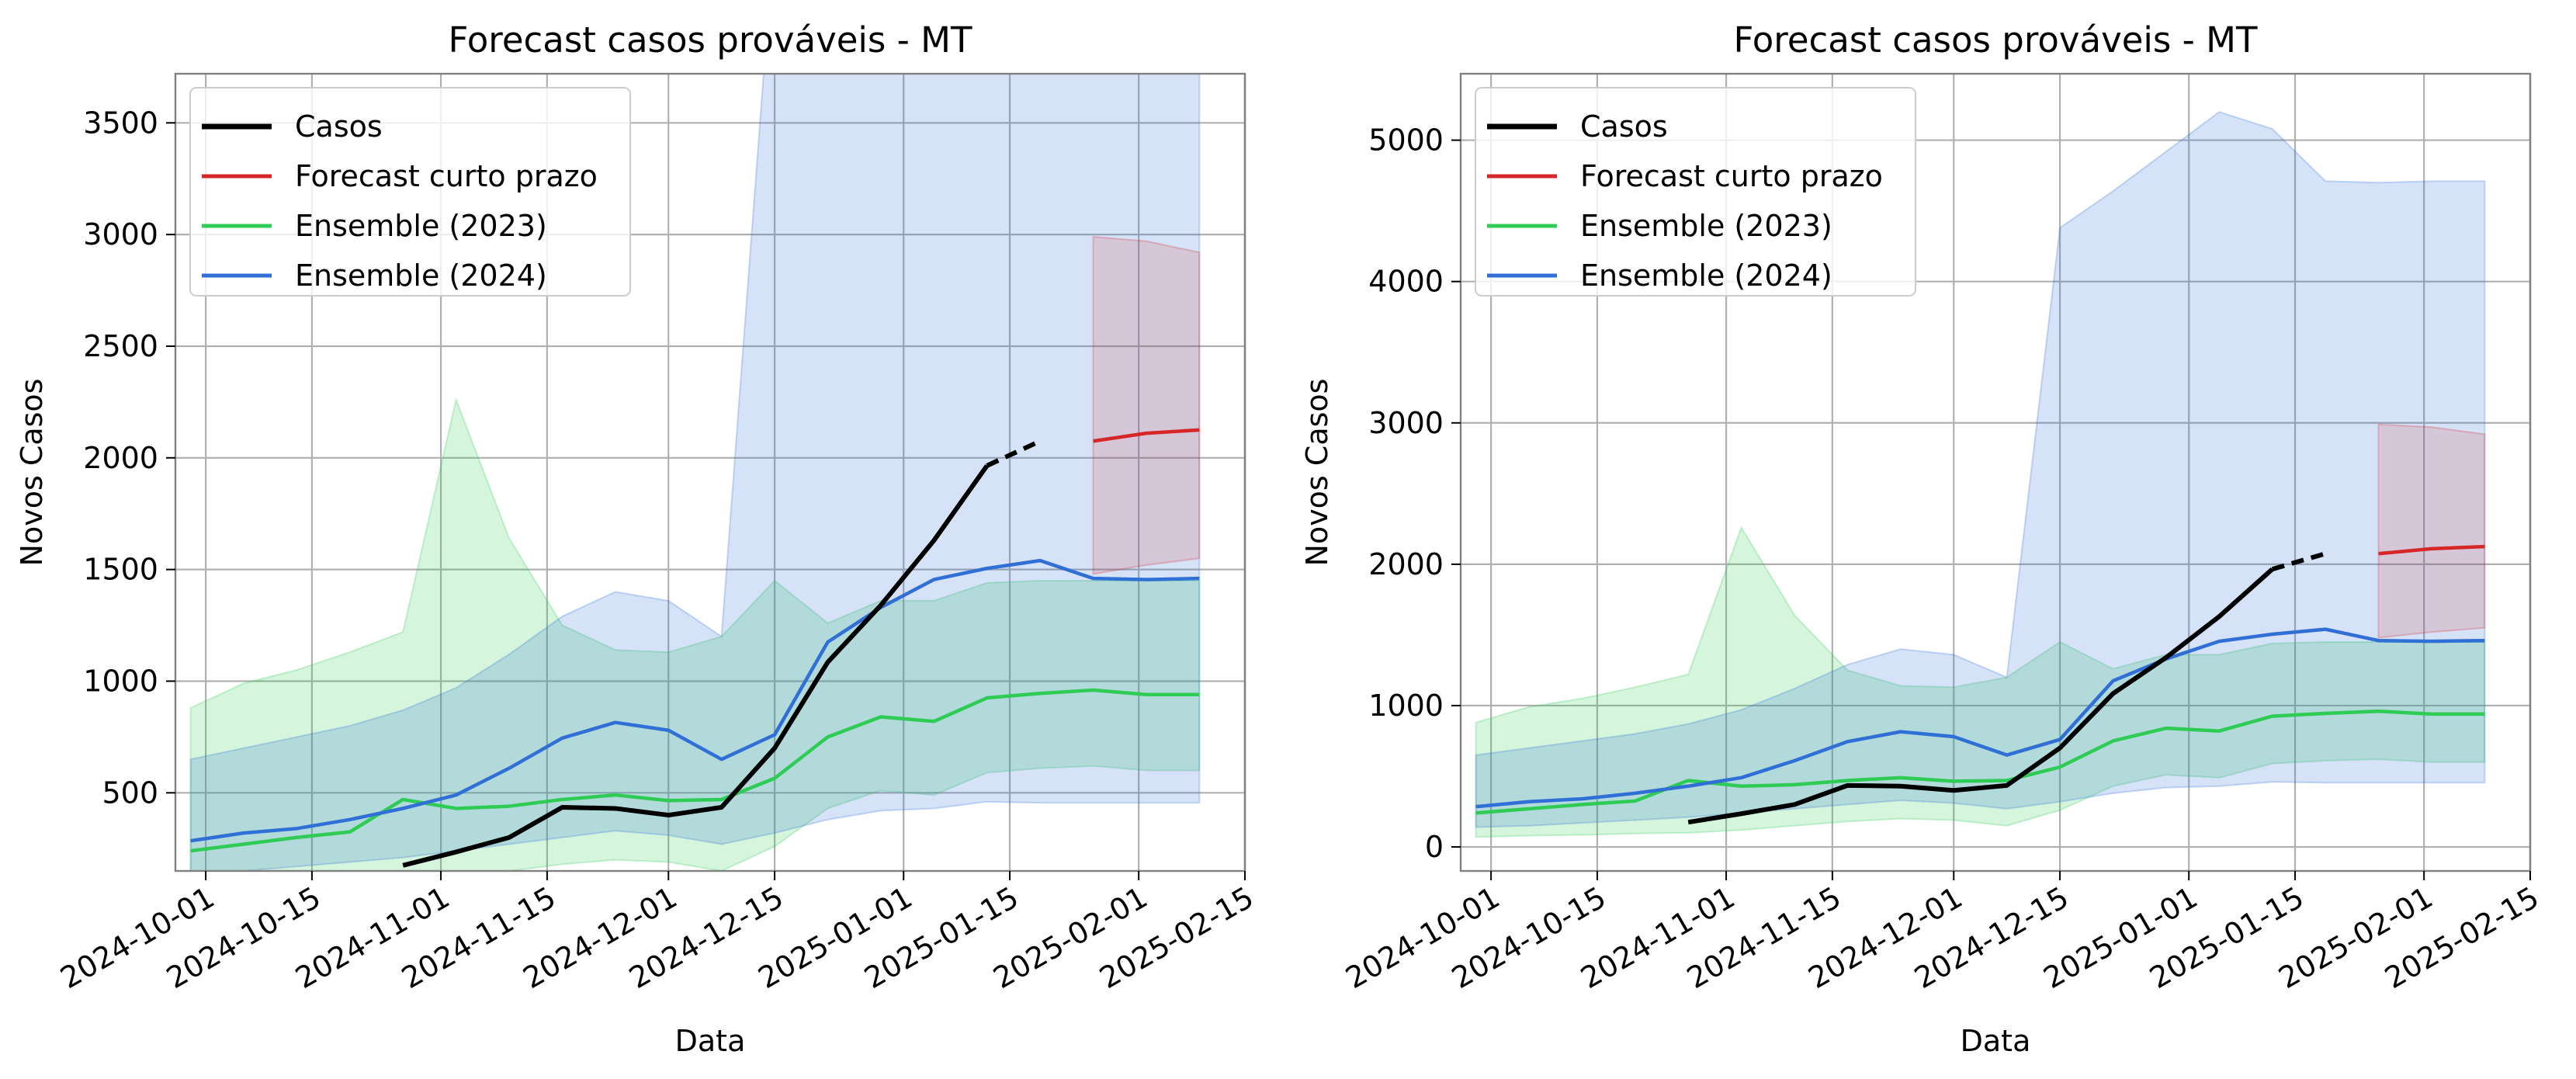 The width and height of the screenshot is (2576, 1079). What do you see at coordinates (1406, 140) in the screenshot?
I see `y-tick-label: 5000` at bounding box center [1406, 140].